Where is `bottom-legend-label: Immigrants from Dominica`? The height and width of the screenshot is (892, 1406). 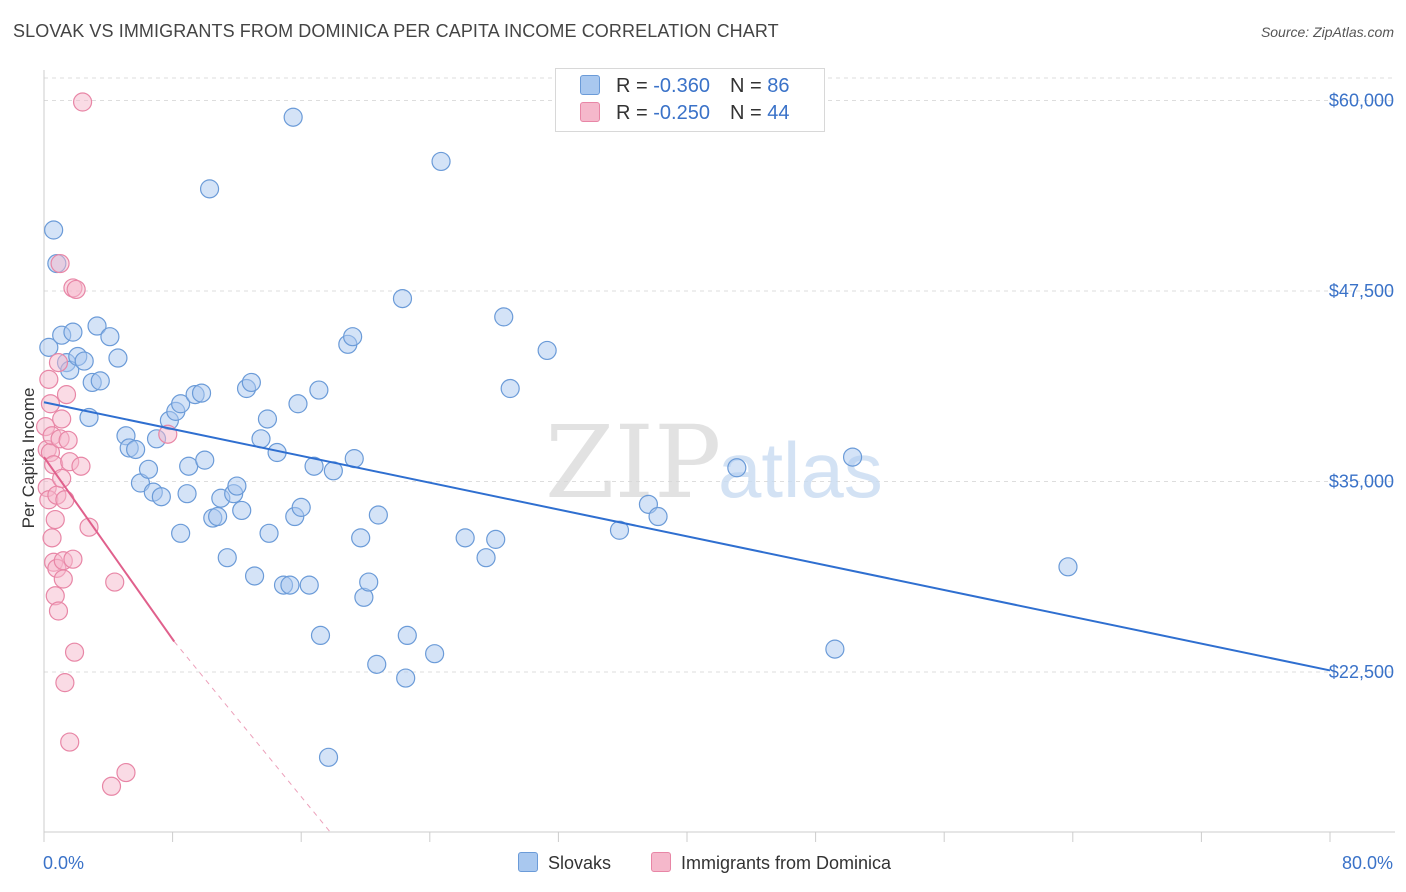
bottom-legend-label: Immigrants from Dominica is located at coordinates (786, 863).